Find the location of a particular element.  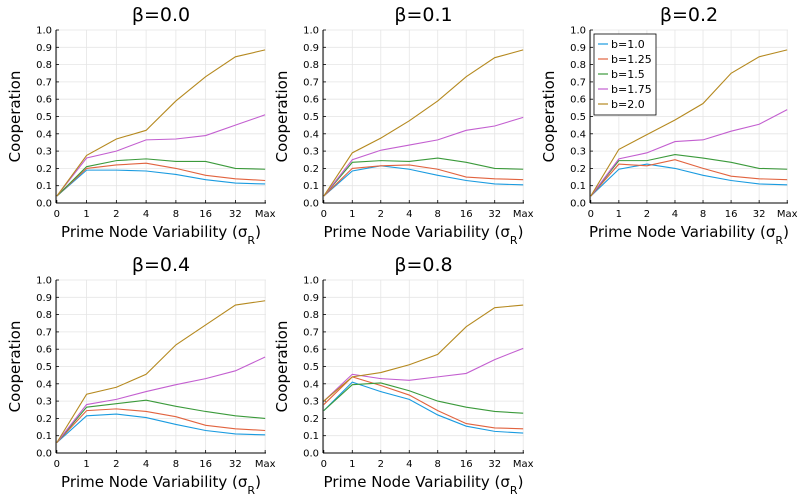

panel-title: β=0.8 is located at coordinates (423, 265).